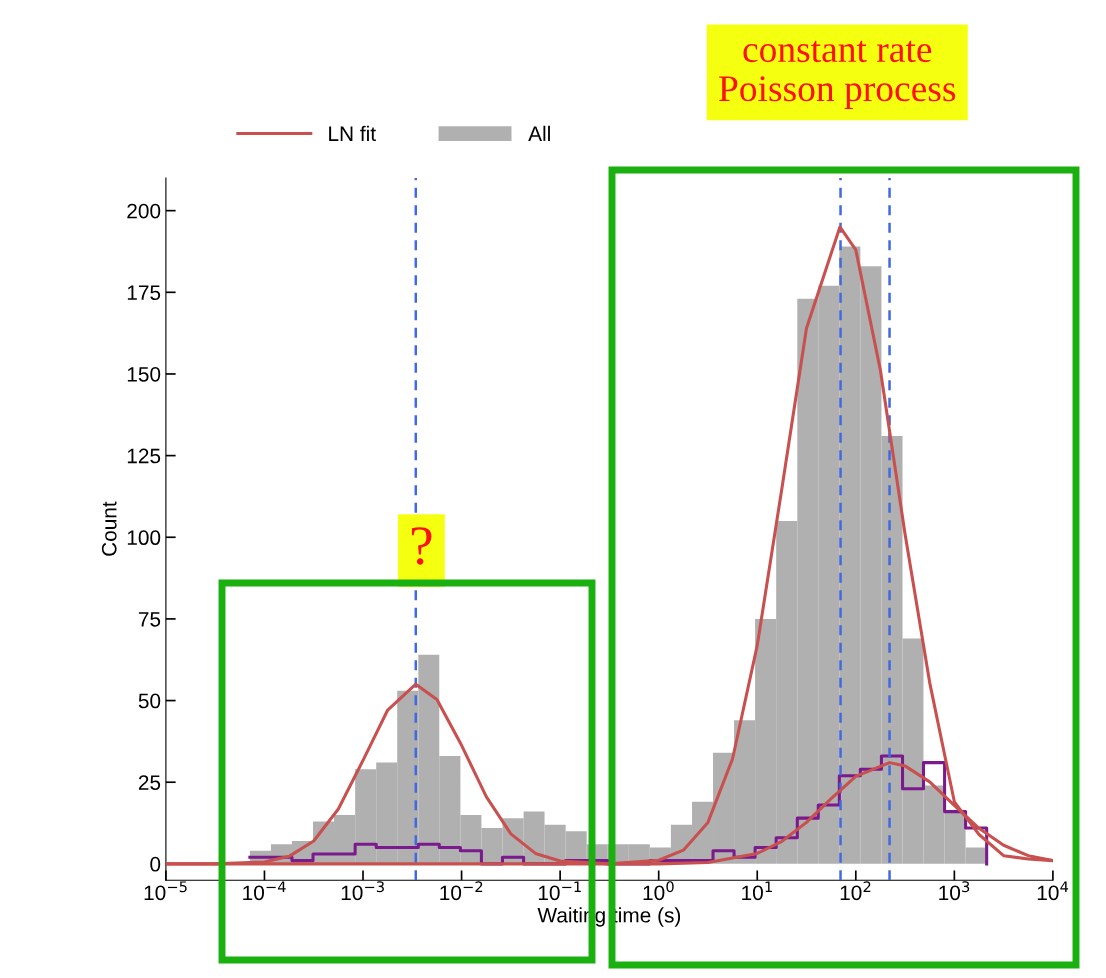 This screenshot has width=1106, height=978. I want to click on x-tick-label: 10$^{4}$, so click(1053, 891).